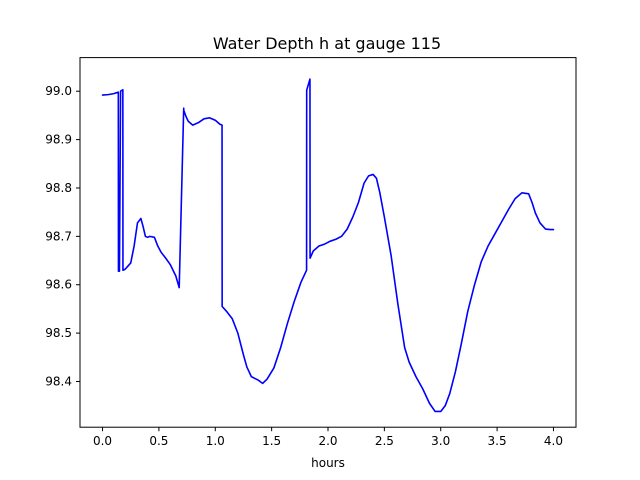 This screenshot has height=480, width=640. I want to click on y-tick-label: 99.0, so click(58, 91).